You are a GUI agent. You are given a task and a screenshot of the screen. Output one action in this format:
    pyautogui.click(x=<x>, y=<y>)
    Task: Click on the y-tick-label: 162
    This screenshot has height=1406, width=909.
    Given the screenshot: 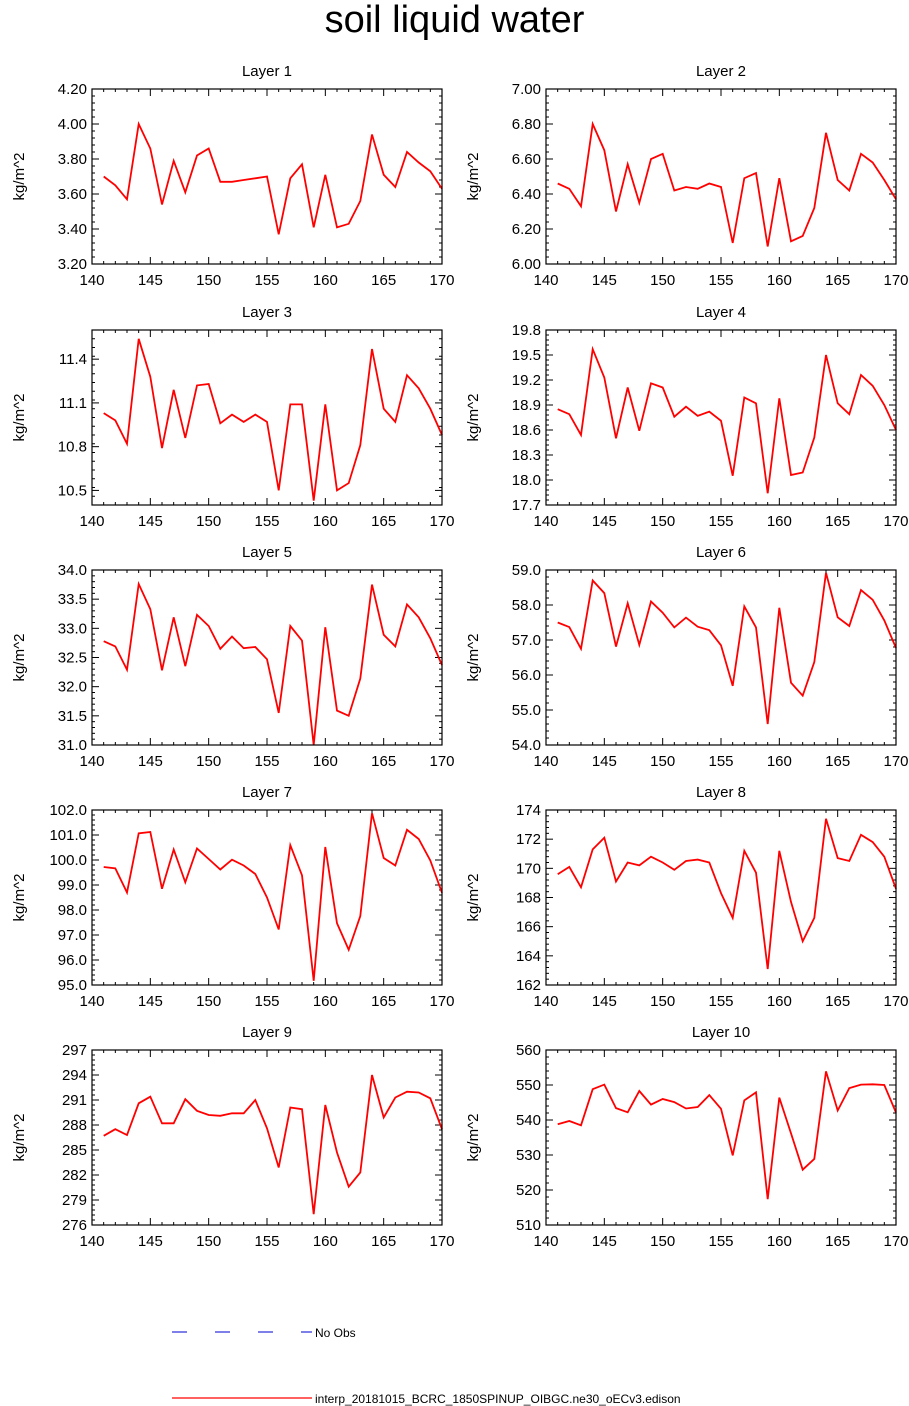 What is the action you would take?
    pyautogui.click(x=528, y=985)
    